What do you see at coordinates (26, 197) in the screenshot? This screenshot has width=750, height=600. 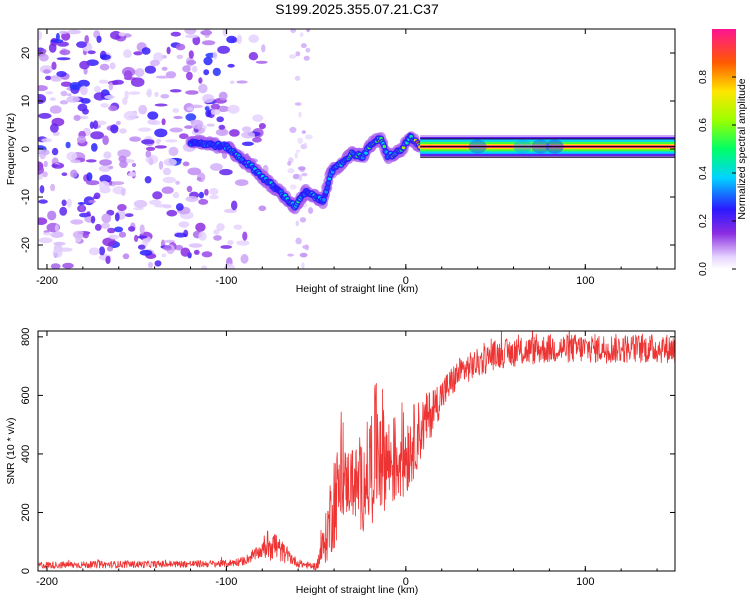 I see `spectrogram-y-tick-label: -10` at bounding box center [26, 197].